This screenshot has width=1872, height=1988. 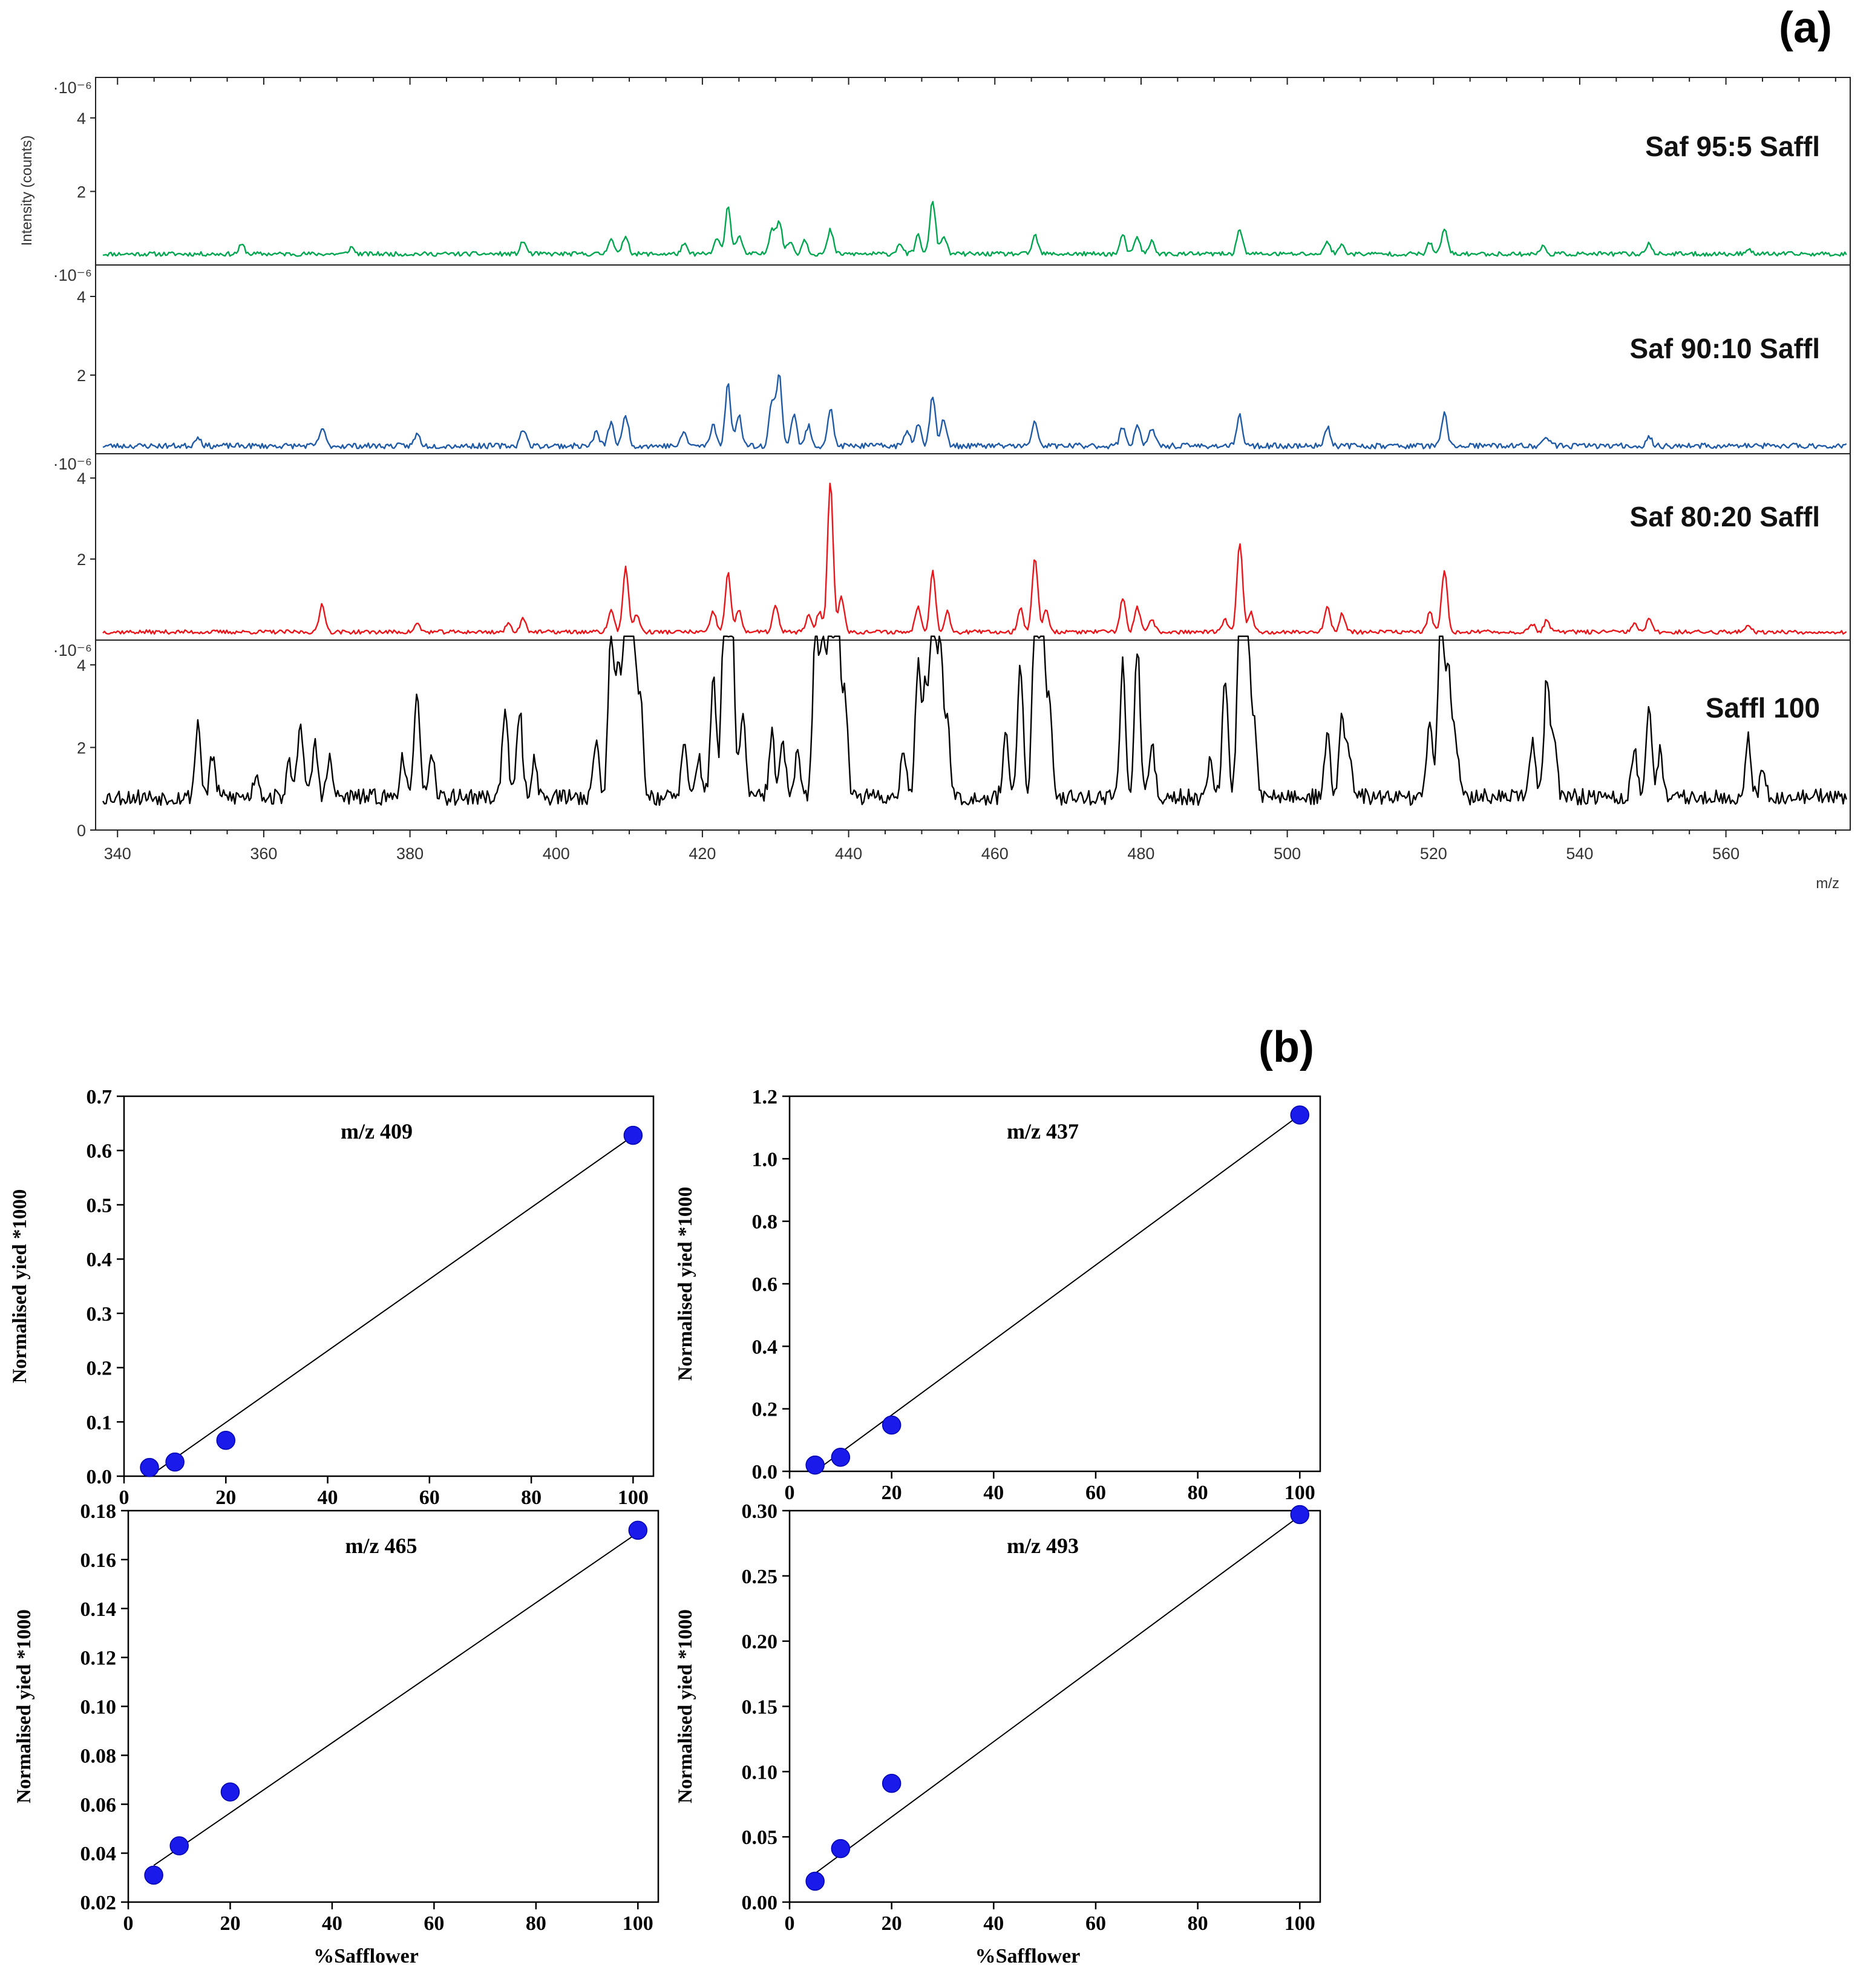 What do you see at coordinates (760, 1903) in the screenshot?
I see `y-tick-label: 0.00` at bounding box center [760, 1903].